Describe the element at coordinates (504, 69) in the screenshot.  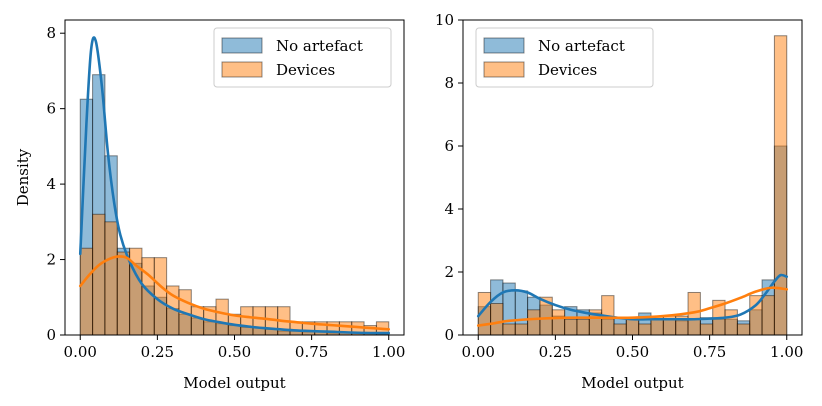
I see `right-legend-swatch-devices` at that location.